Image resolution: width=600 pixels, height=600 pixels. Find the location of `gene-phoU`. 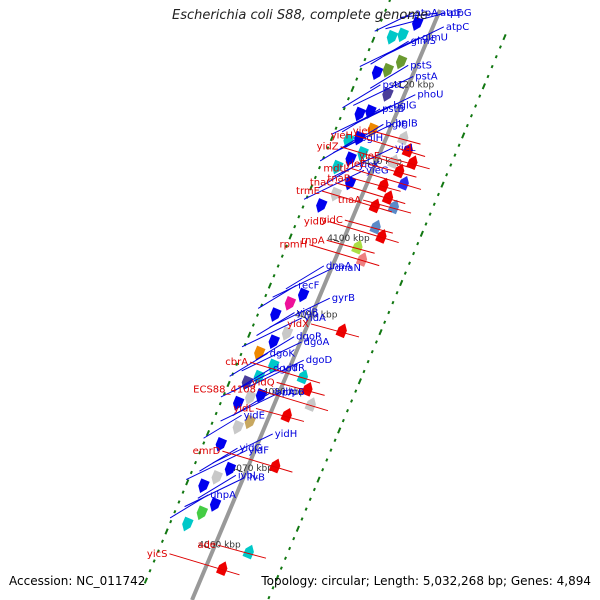

gene-phoU is located at coordinates (373, 130).